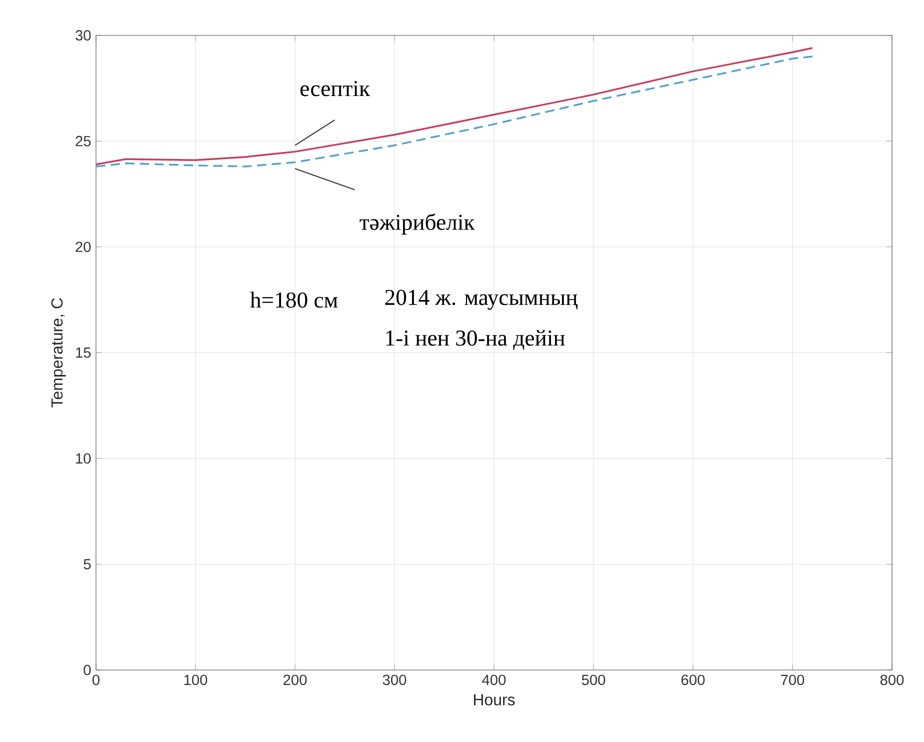 The height and width of the screenshot is (742, 924). I want to click on x-axis-title: Hours, so click(494, 700).